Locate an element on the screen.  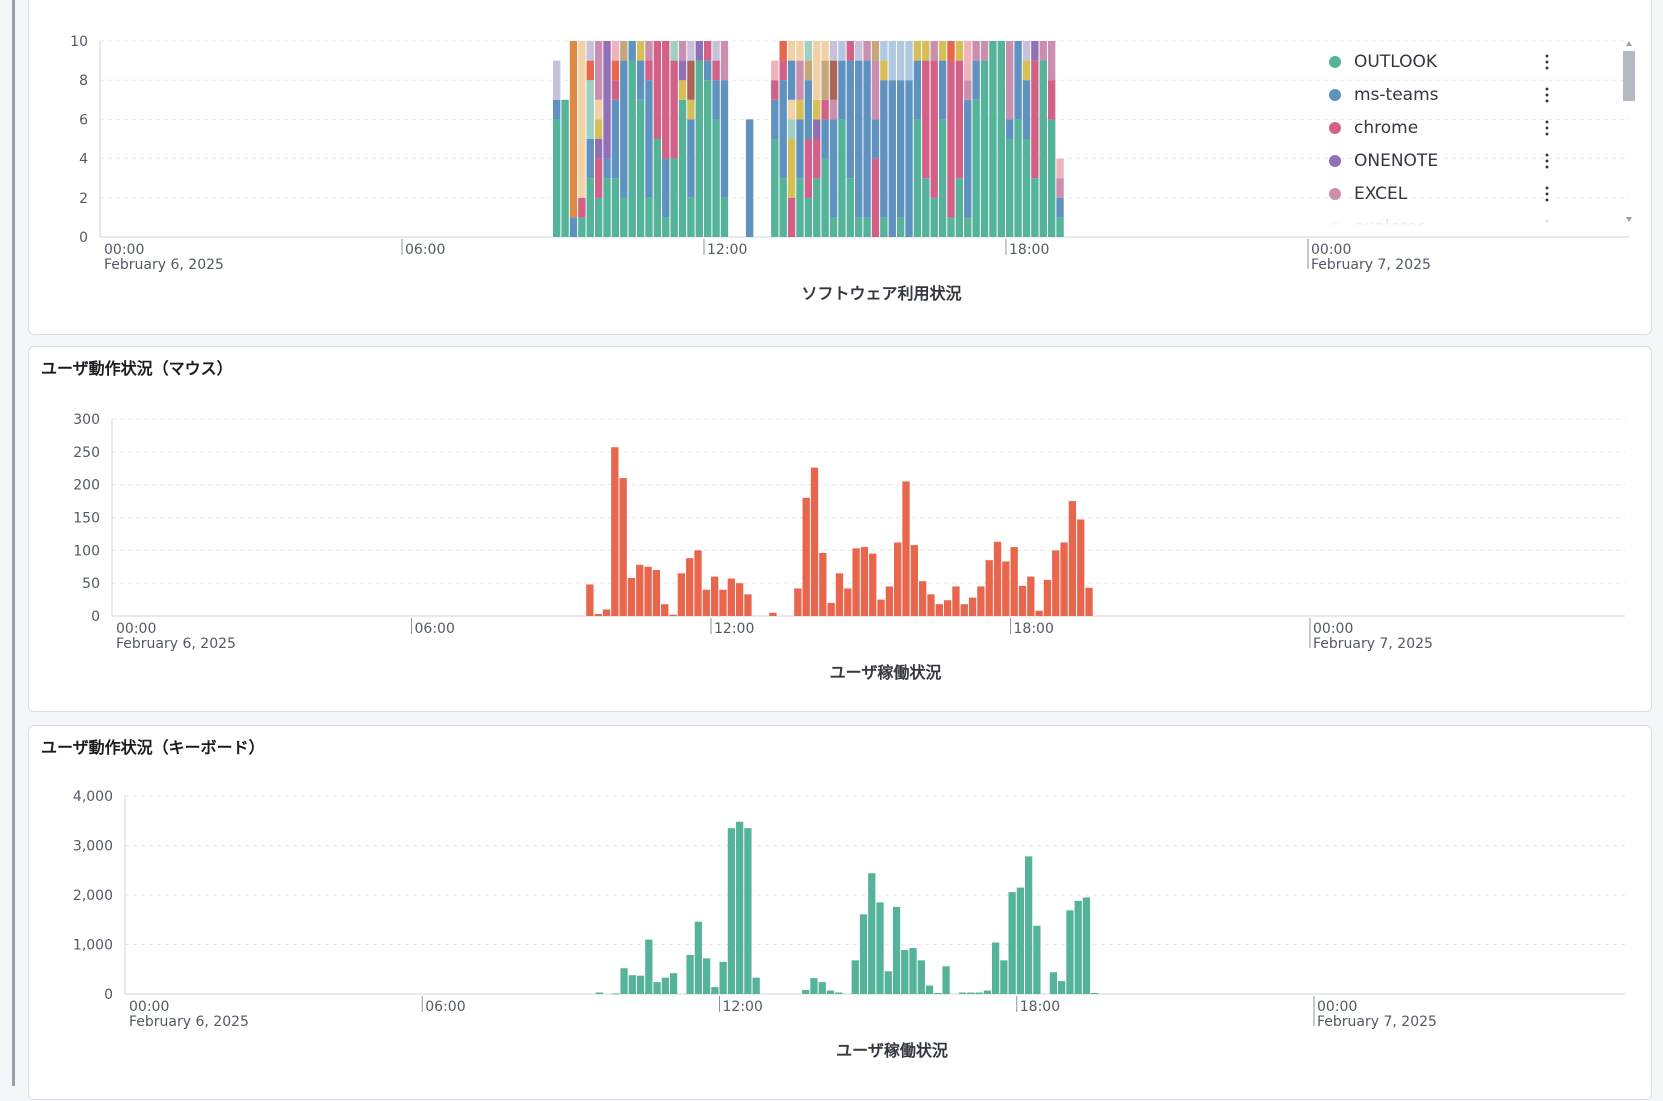
scroll-thumb is located at coordinates (1629, 76).